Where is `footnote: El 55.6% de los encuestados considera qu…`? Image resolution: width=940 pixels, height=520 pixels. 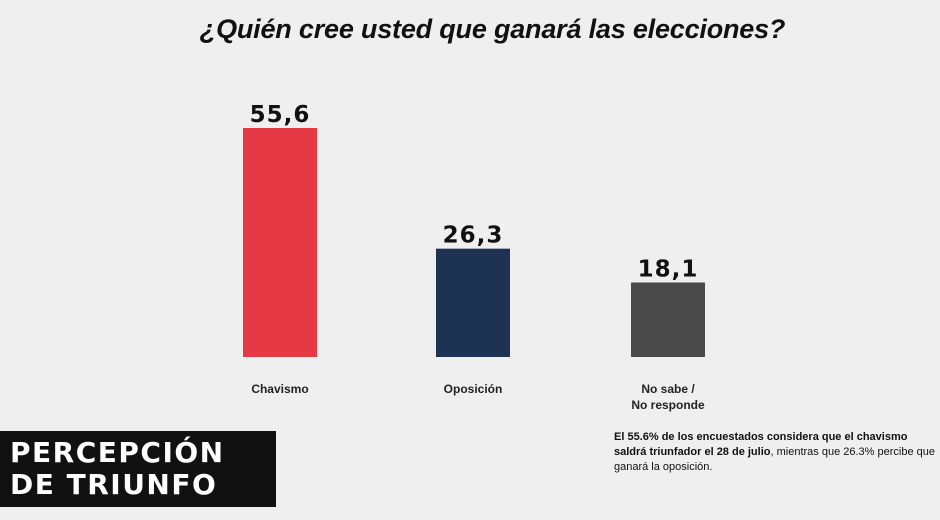 footnote: El 55.6% de los encuestados considera qu… is located at coordinates (775, 452).